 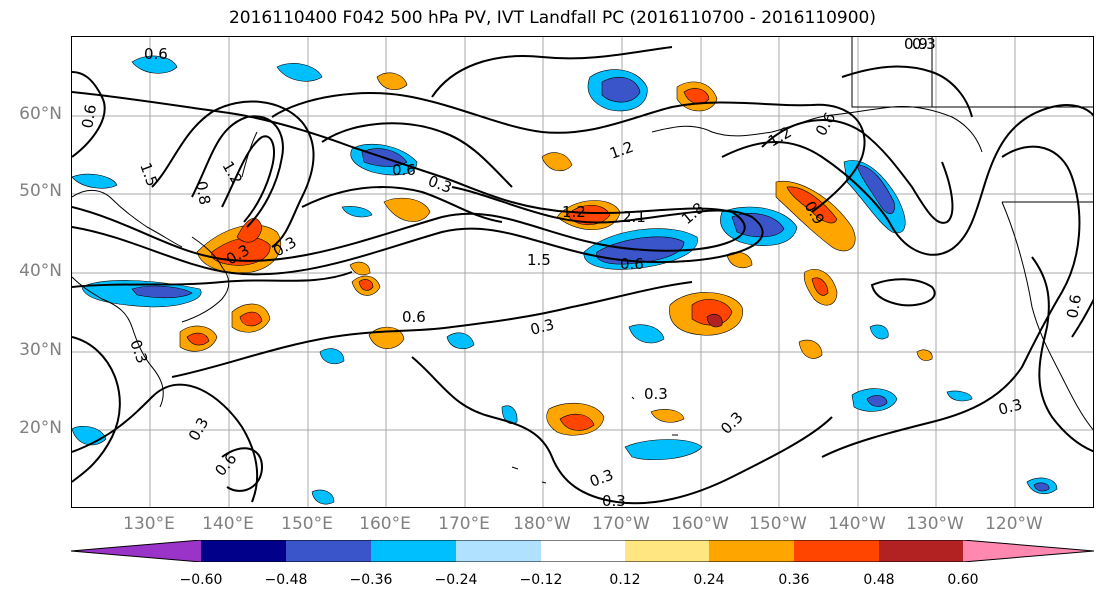 What do you see at coordinates (963, 580) in the screenshot?
I see `colorbar-tick: 0.60` at bounding box center [963, 580].